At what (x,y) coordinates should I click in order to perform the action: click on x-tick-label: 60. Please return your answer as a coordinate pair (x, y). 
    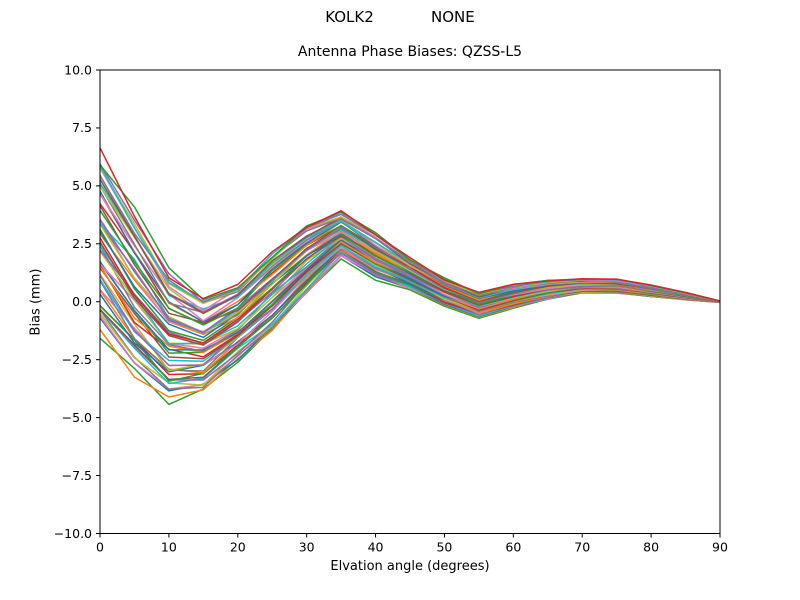
    Looking at the image, I should click on (513, 547).